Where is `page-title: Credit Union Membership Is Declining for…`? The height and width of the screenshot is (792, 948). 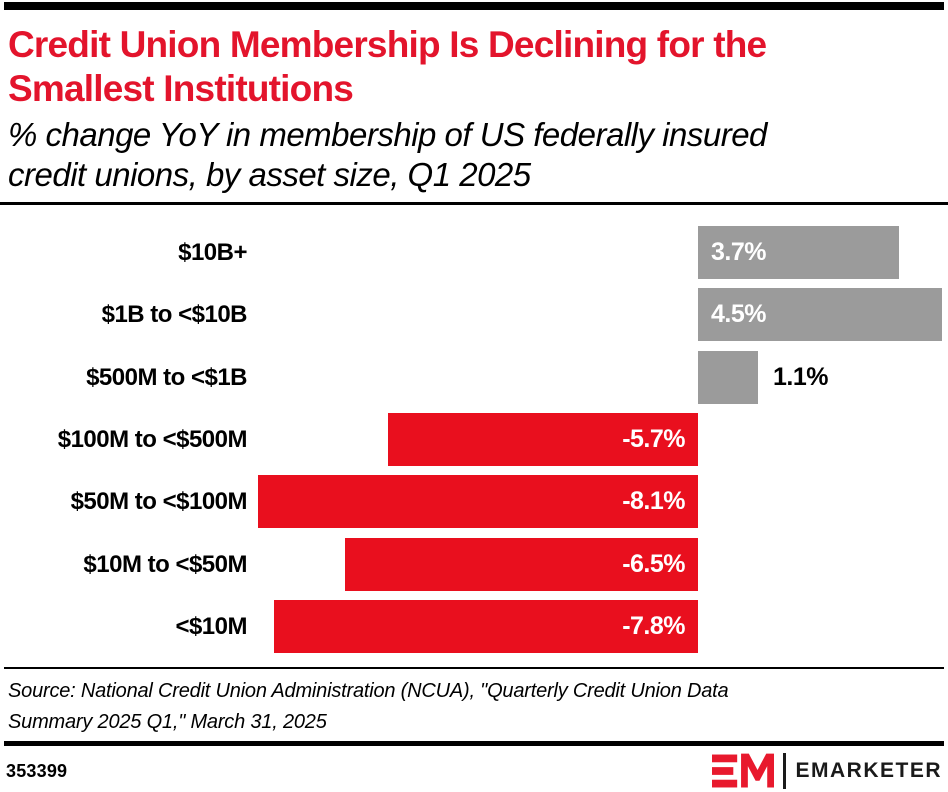 page-title: Credit Union Membership Is Declining for… is located at coordinates (474, 67).